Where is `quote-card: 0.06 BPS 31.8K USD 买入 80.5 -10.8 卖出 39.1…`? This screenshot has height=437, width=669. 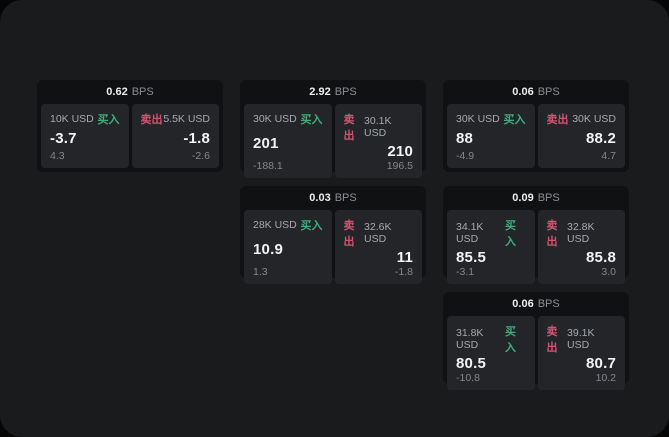
quote-card: 0.06 BPS 31.8K USD 买入 80.5 -10.8 卖出 39.1… is located at coordinates (536, 341).